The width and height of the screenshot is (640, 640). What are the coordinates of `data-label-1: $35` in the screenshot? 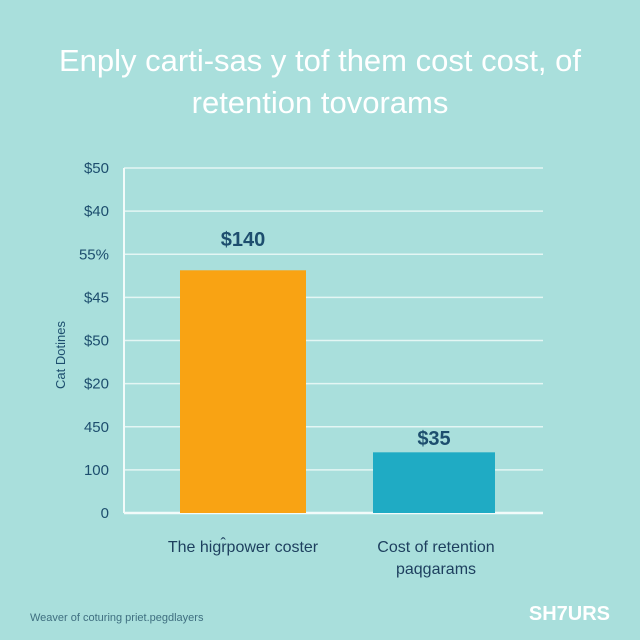 It's located at (433, 439).